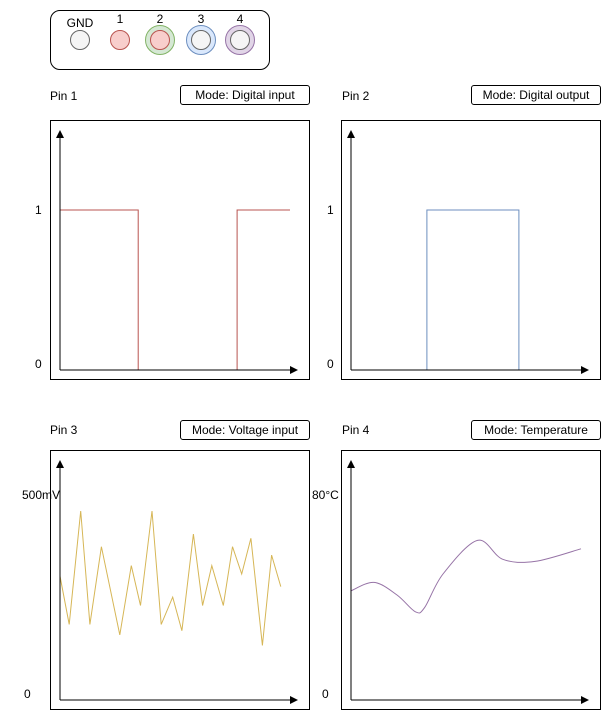 The width and height of the screenshot is (610, 720). Describe the element at coordinates (120, 19) in the screenshot. I see `pin-label-1: 1` at that location.